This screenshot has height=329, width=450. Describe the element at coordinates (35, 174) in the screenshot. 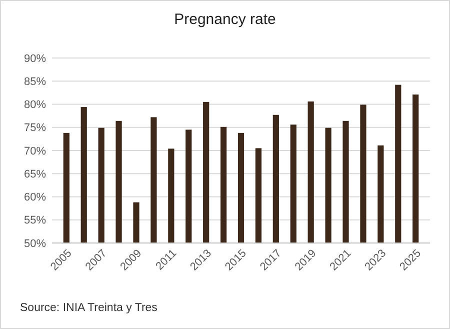

I see `y-tick-label: 65%` at that location.